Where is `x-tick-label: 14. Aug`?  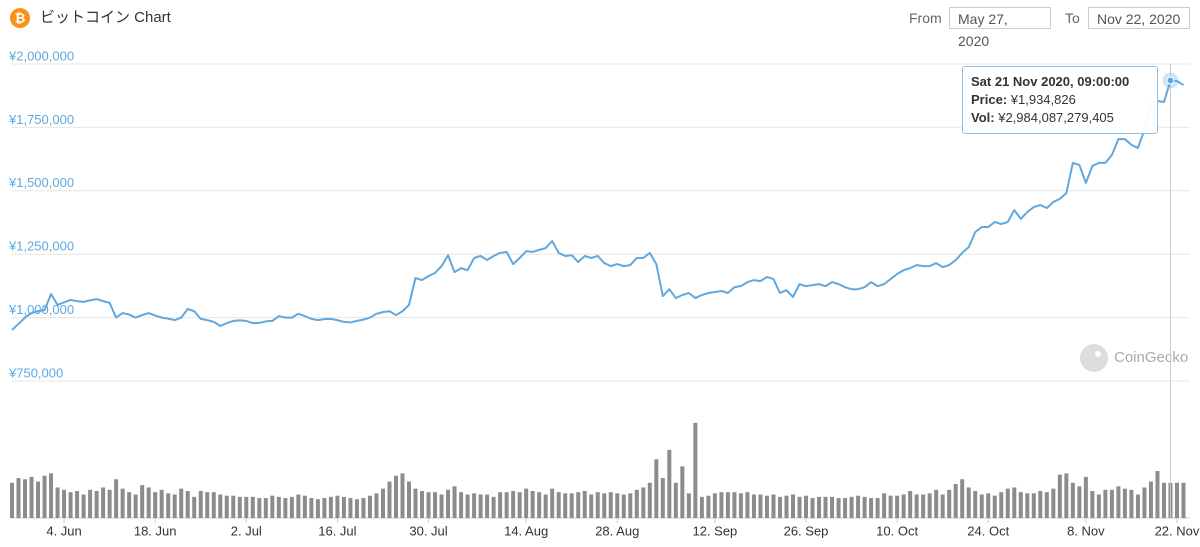
x-tick-label: 14. Aug is located at coordinates (526, 530).